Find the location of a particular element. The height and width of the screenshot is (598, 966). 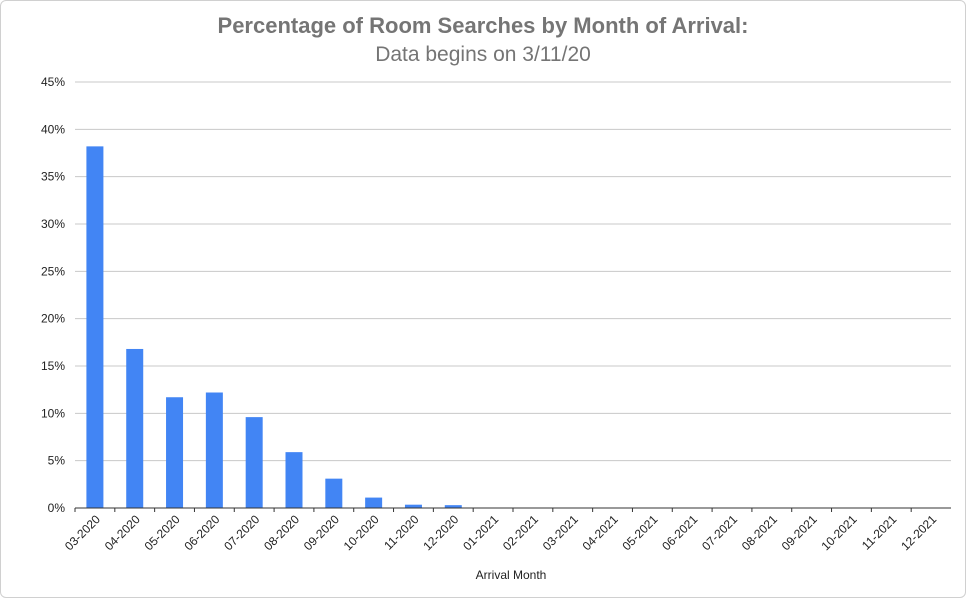

y-tick-label: 25% is located at coordinates (53, 271).